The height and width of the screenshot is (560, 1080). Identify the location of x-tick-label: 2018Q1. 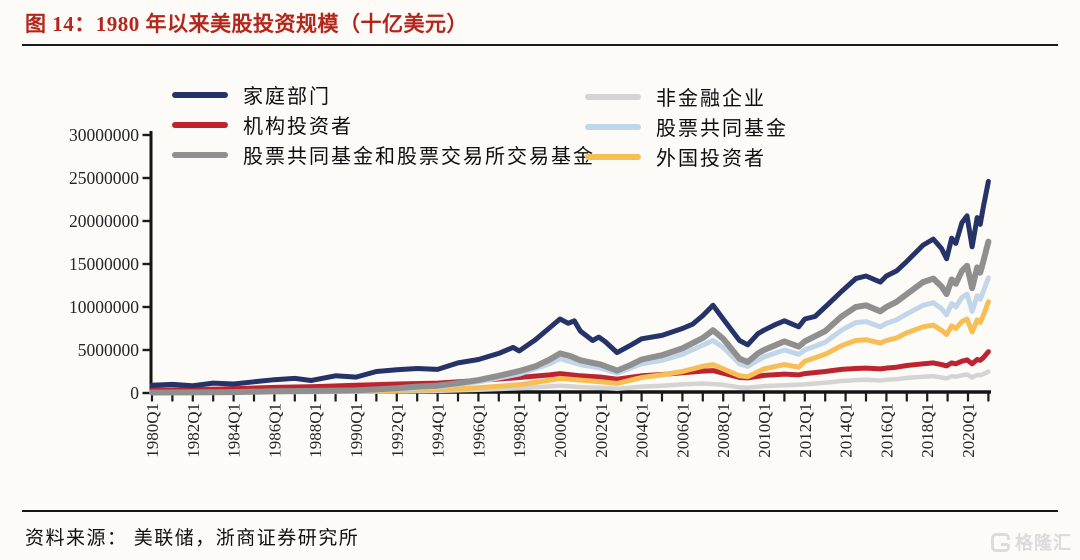
(927, 430).